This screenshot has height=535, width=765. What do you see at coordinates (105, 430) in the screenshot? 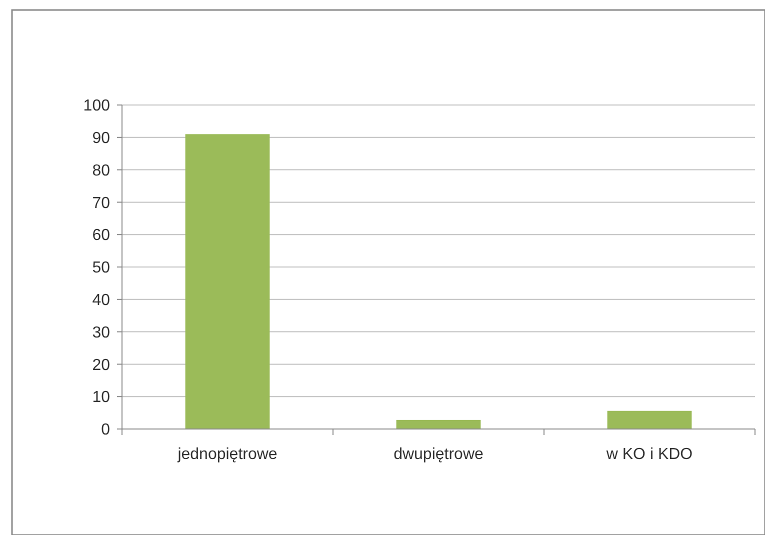
I see `y-tick-label: 0` at bounding box center [105, 430].